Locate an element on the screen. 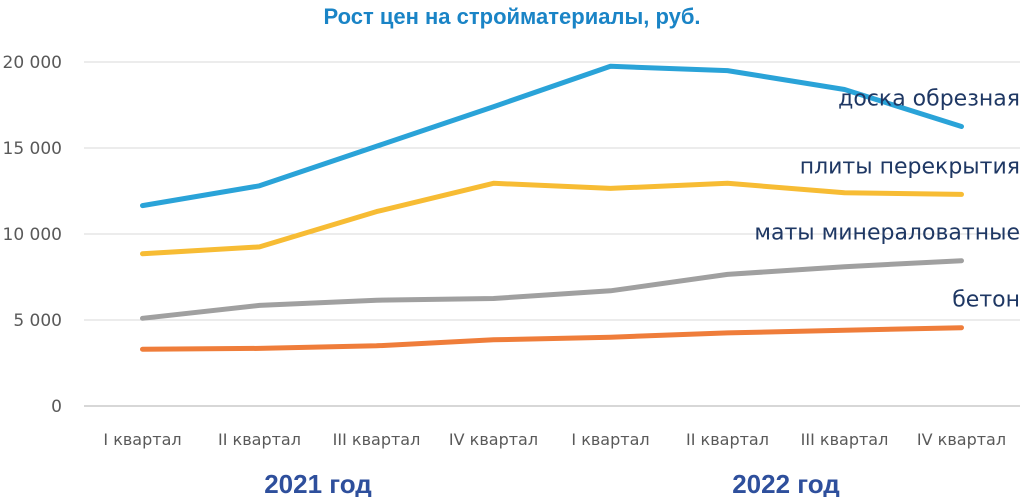 Image resolution: width=1024 pixels, height=497 pixels. series-label-1: плиты перекрытия is located at coordinates (910, 166).